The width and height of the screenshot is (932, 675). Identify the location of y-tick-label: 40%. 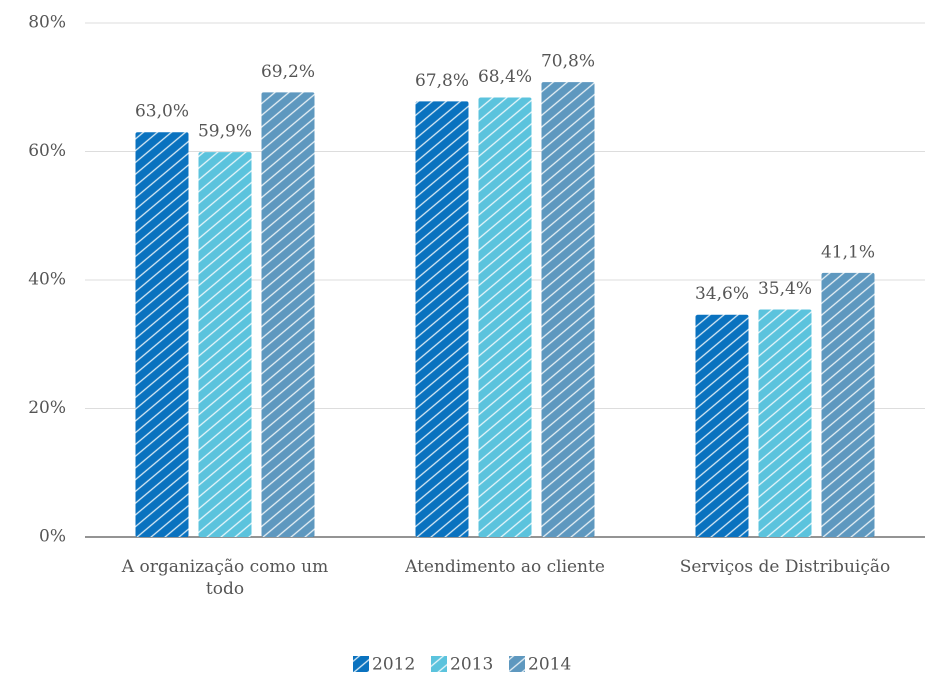
(47, 280).